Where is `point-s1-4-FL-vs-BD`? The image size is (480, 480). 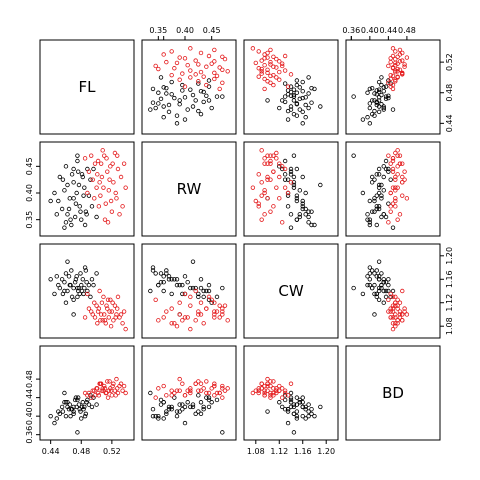
point-s1-4-FL-vs-BD is located at coordinates (393, 76).